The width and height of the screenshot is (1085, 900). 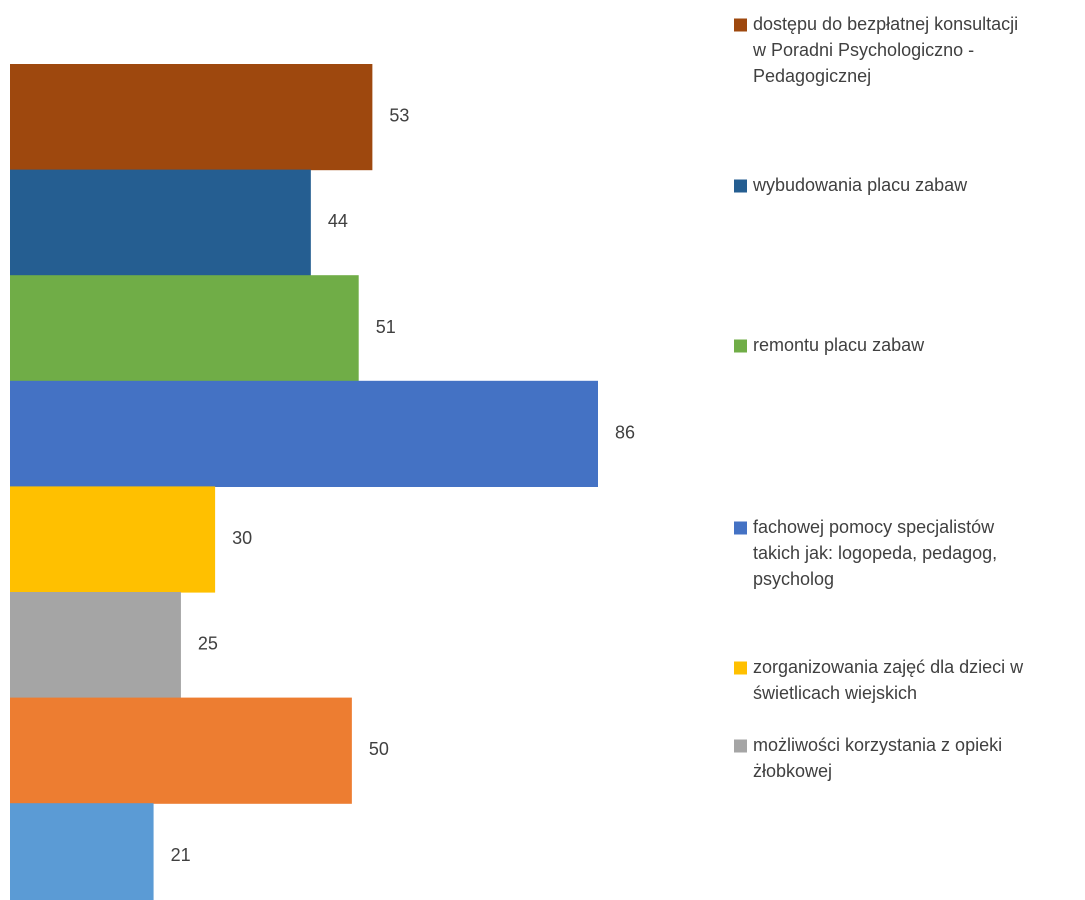 I want to click on data-label: 51, so click(x=386, y=327).